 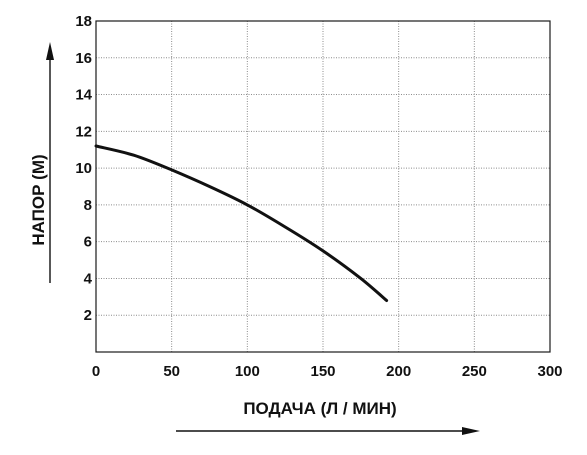 I want to click on x-axis-arrow-head, so click(x=471, y=431).